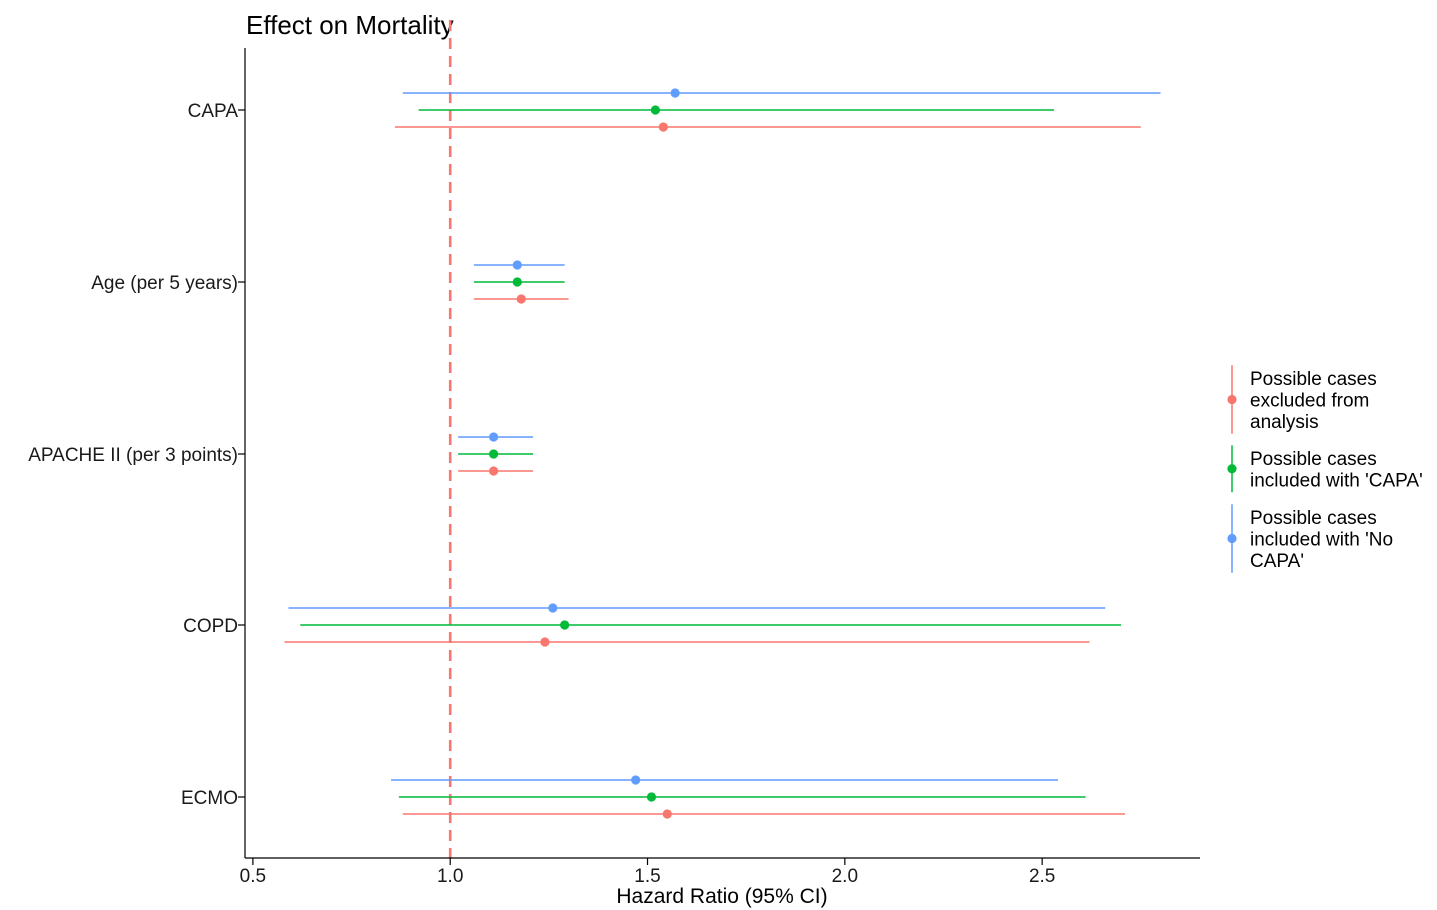 The image size is (1437, 910). What do you see at coordinates (1321, 540) in the screenshot?
I see `legend-label: included with 'No` at bounding box center [1321, 540].